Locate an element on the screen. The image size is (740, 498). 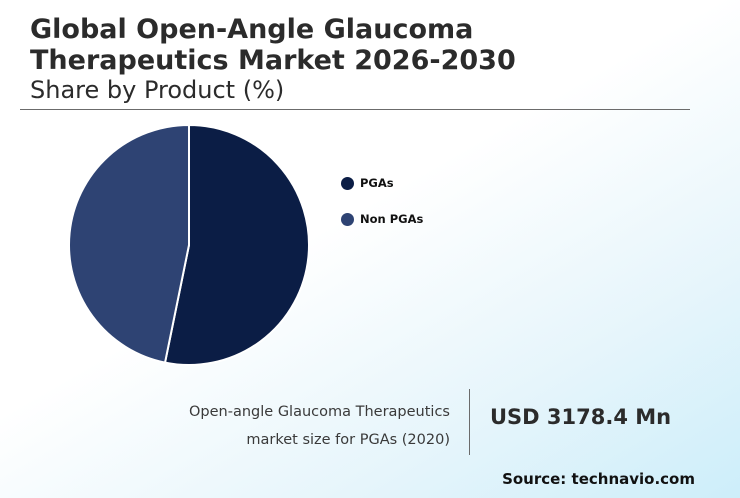
chart-legend: PGAs Non PGAs is located at coordinates (382, 210).